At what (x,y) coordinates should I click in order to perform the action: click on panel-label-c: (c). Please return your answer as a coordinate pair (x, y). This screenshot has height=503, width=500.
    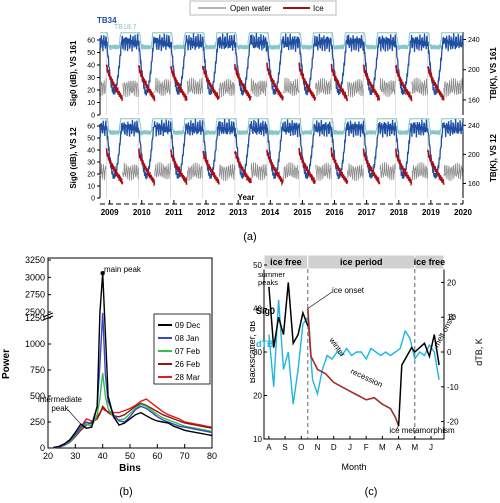
    Looking at the image, I should click on (371, 492).